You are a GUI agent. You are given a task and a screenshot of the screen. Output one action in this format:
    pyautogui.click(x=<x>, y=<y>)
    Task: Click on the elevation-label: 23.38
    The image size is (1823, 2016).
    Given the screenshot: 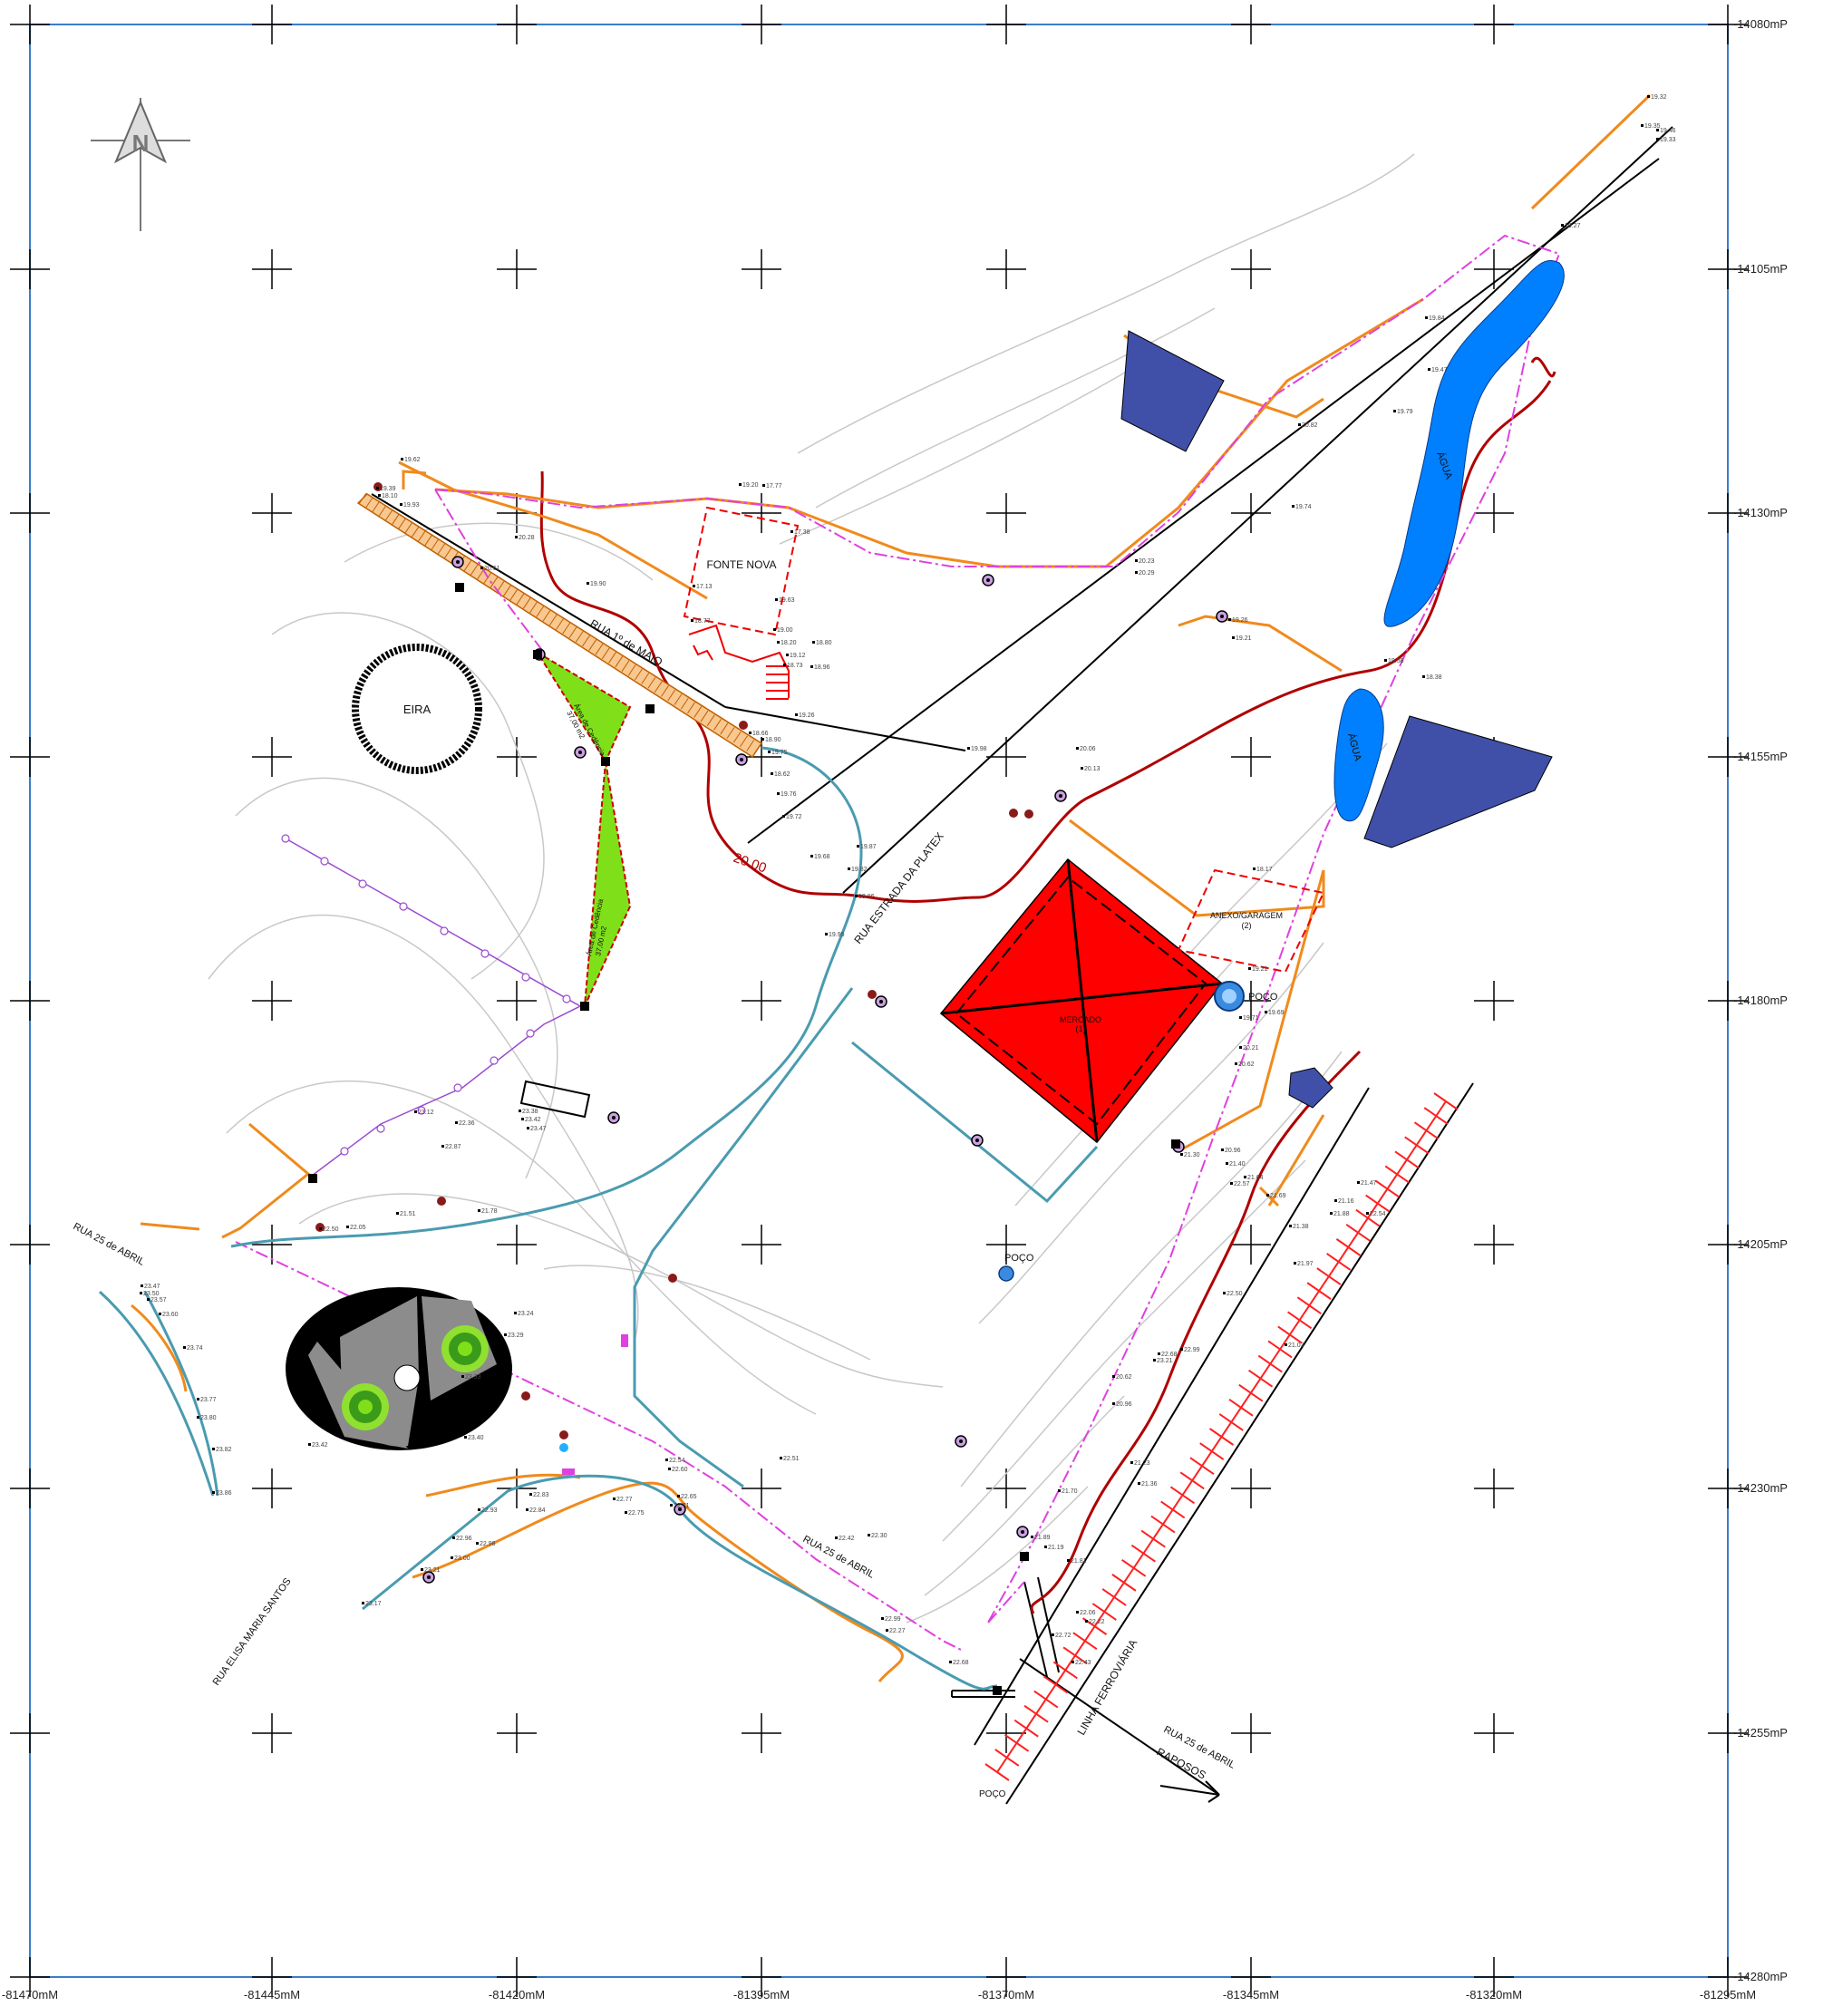 What is the action you would take?
    pyautogui.click(x=528, y=1112)
    